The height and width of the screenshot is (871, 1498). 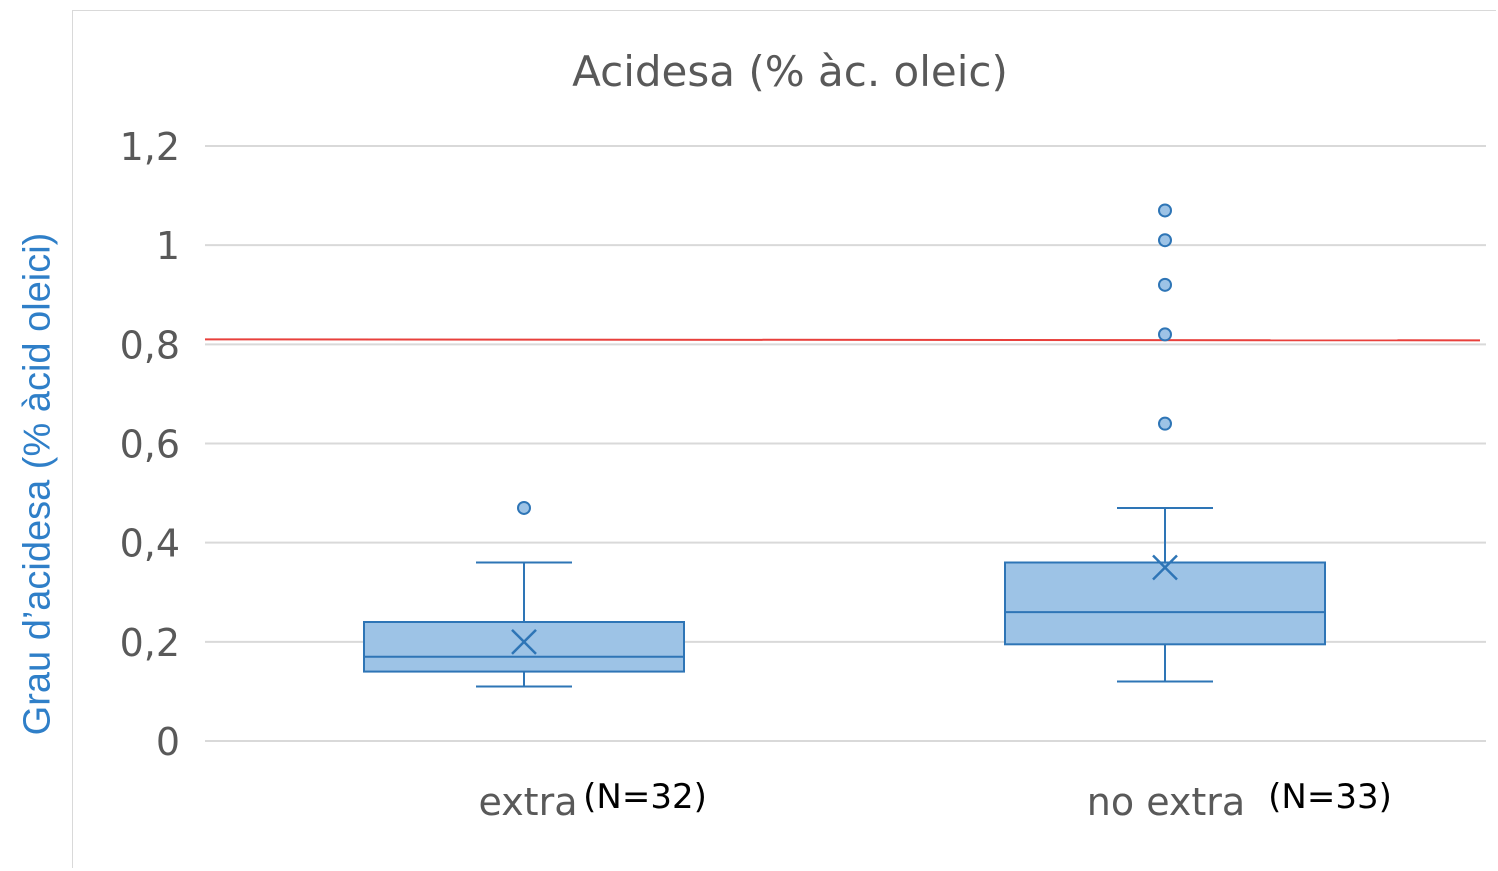 I want to click on x-category-label: no extra, so click(x=1166, y=802).